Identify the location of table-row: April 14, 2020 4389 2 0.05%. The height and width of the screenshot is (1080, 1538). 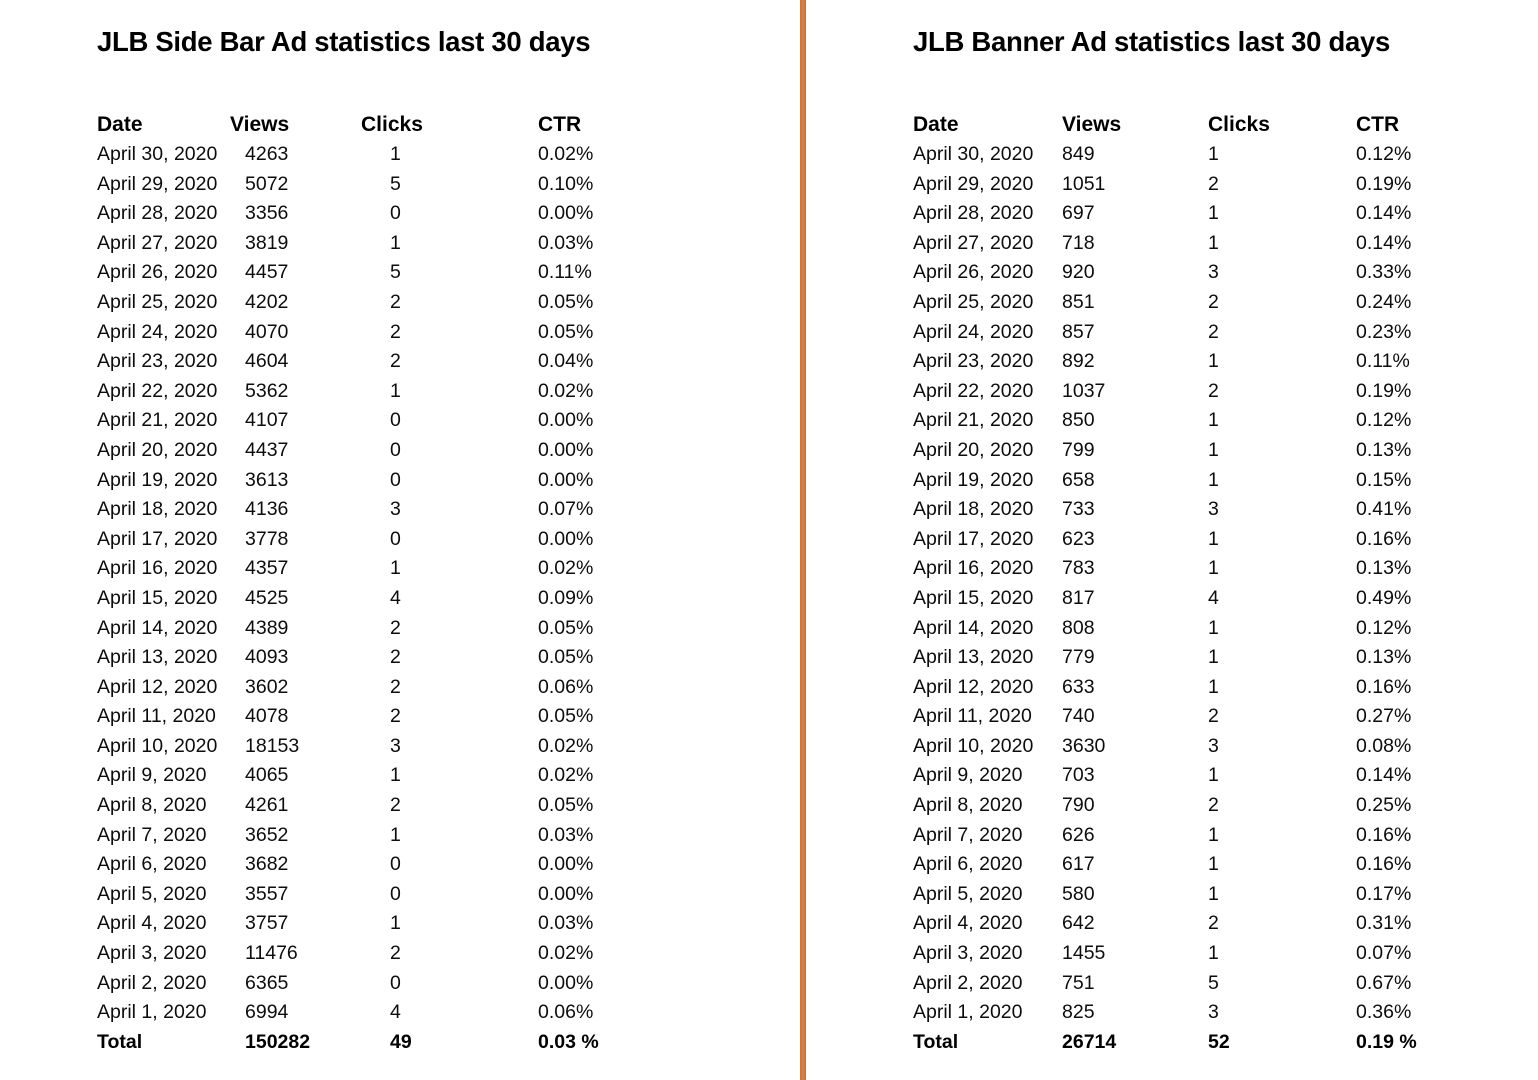
(427, 629).